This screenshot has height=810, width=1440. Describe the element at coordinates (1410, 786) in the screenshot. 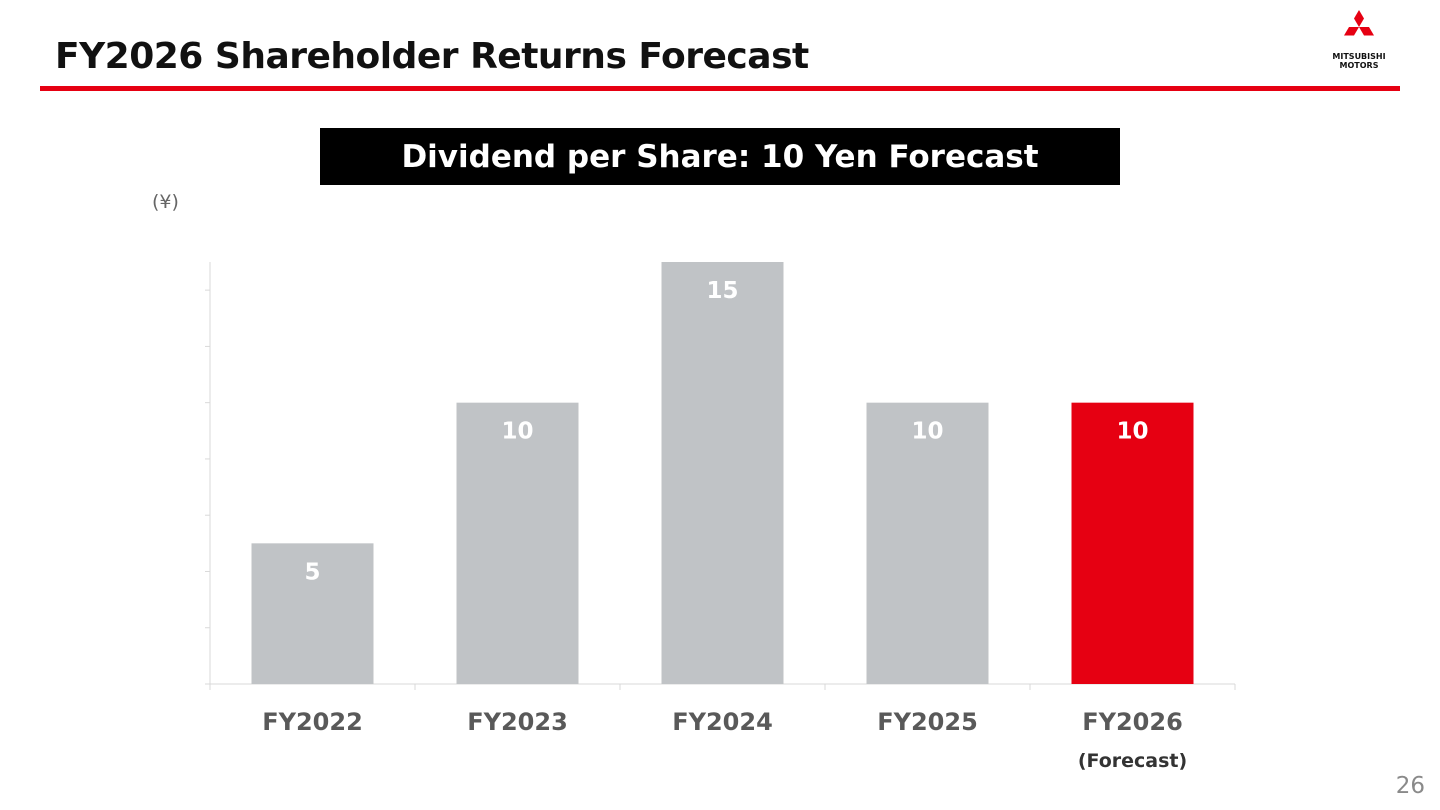

I see `page-number: 26` at that location.